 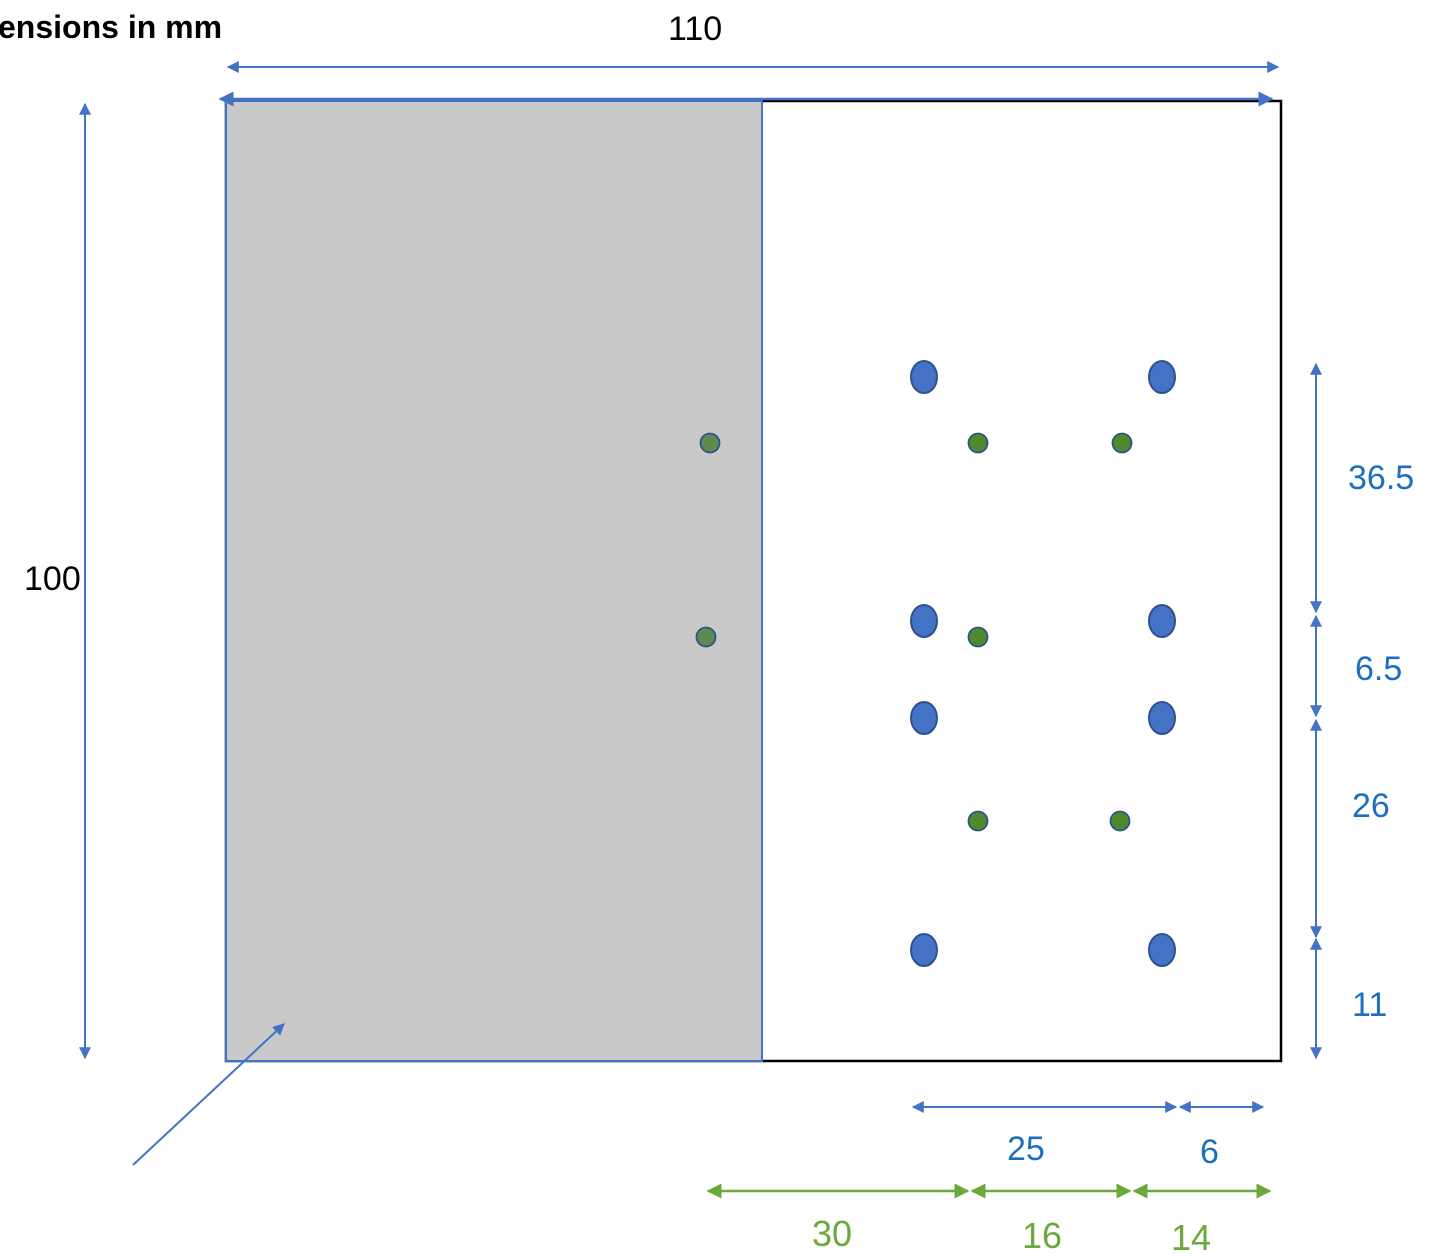 I want to click on dim-30-label: 30, so click(x=832, y=1233).